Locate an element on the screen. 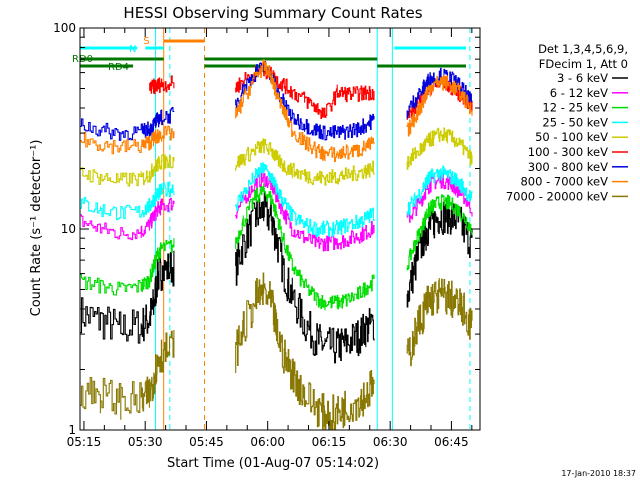  legend-entry-label: 3 - 6 keV is located at coordinates (582, 78).